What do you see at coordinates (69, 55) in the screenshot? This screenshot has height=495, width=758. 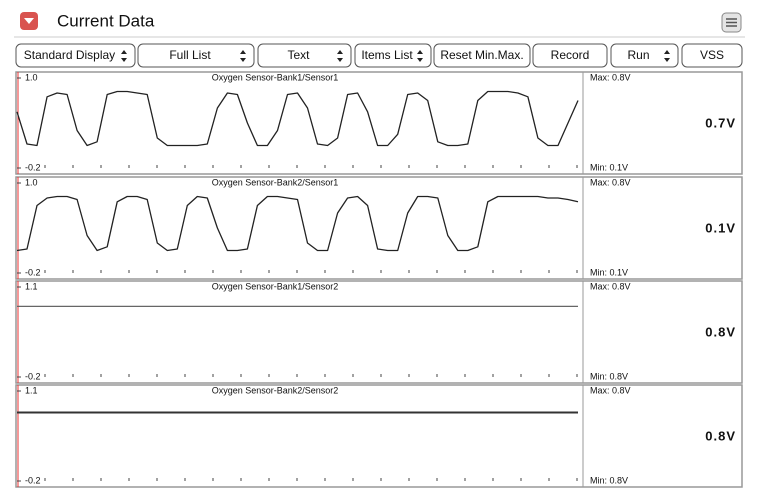 I see `button-label: Standard Display` at bounding box center [69, 55].